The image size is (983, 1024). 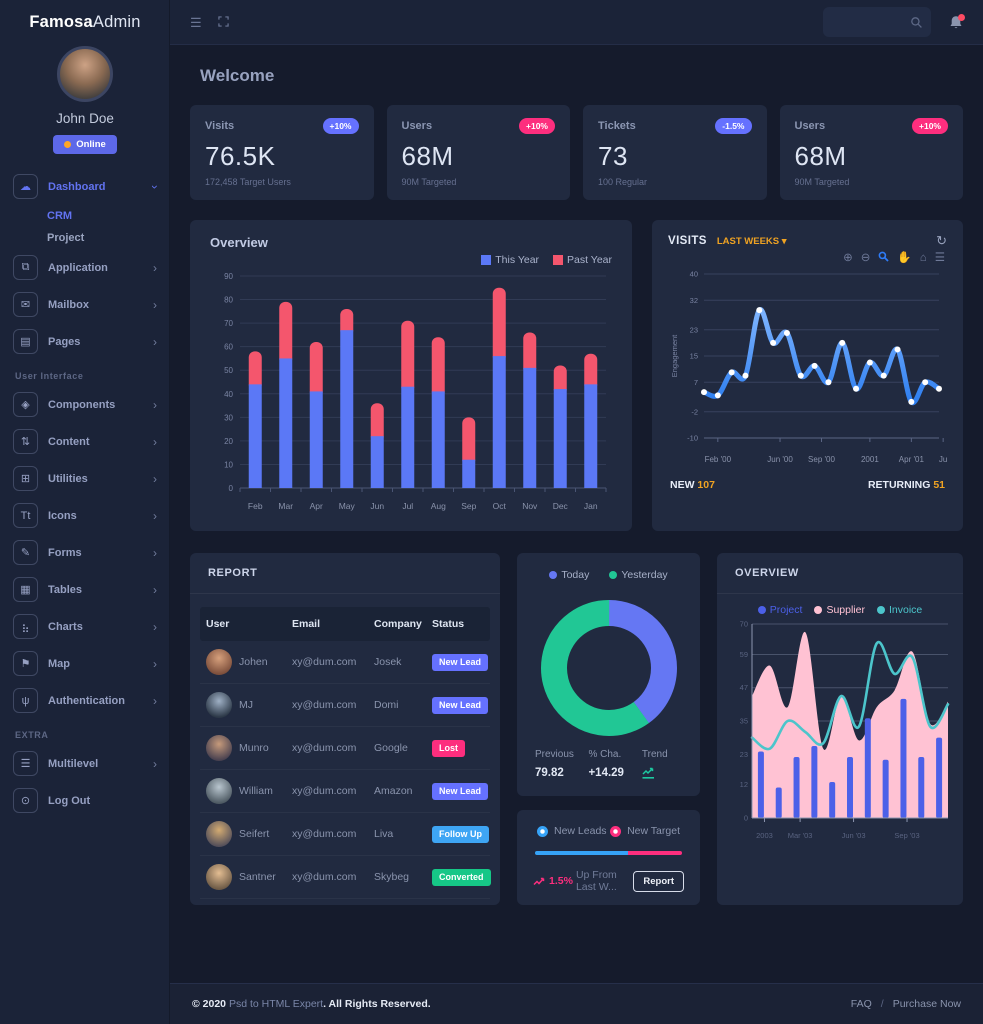 What do you see at coordinates (209, 22) in the screenshot?
I see `topbar-left: ☰` at bounding box center [209, 22].